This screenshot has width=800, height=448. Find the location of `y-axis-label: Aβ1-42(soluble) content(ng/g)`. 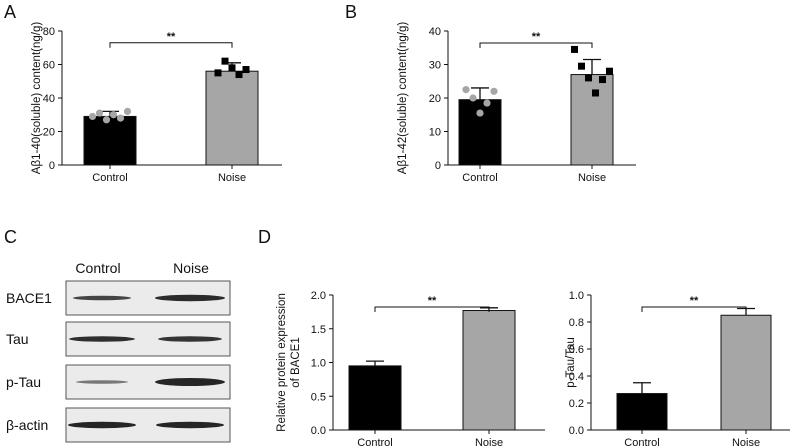

y-axis-label: Aβ1-42(soluble) content(ng/g) is located at coordinates (403, 98).